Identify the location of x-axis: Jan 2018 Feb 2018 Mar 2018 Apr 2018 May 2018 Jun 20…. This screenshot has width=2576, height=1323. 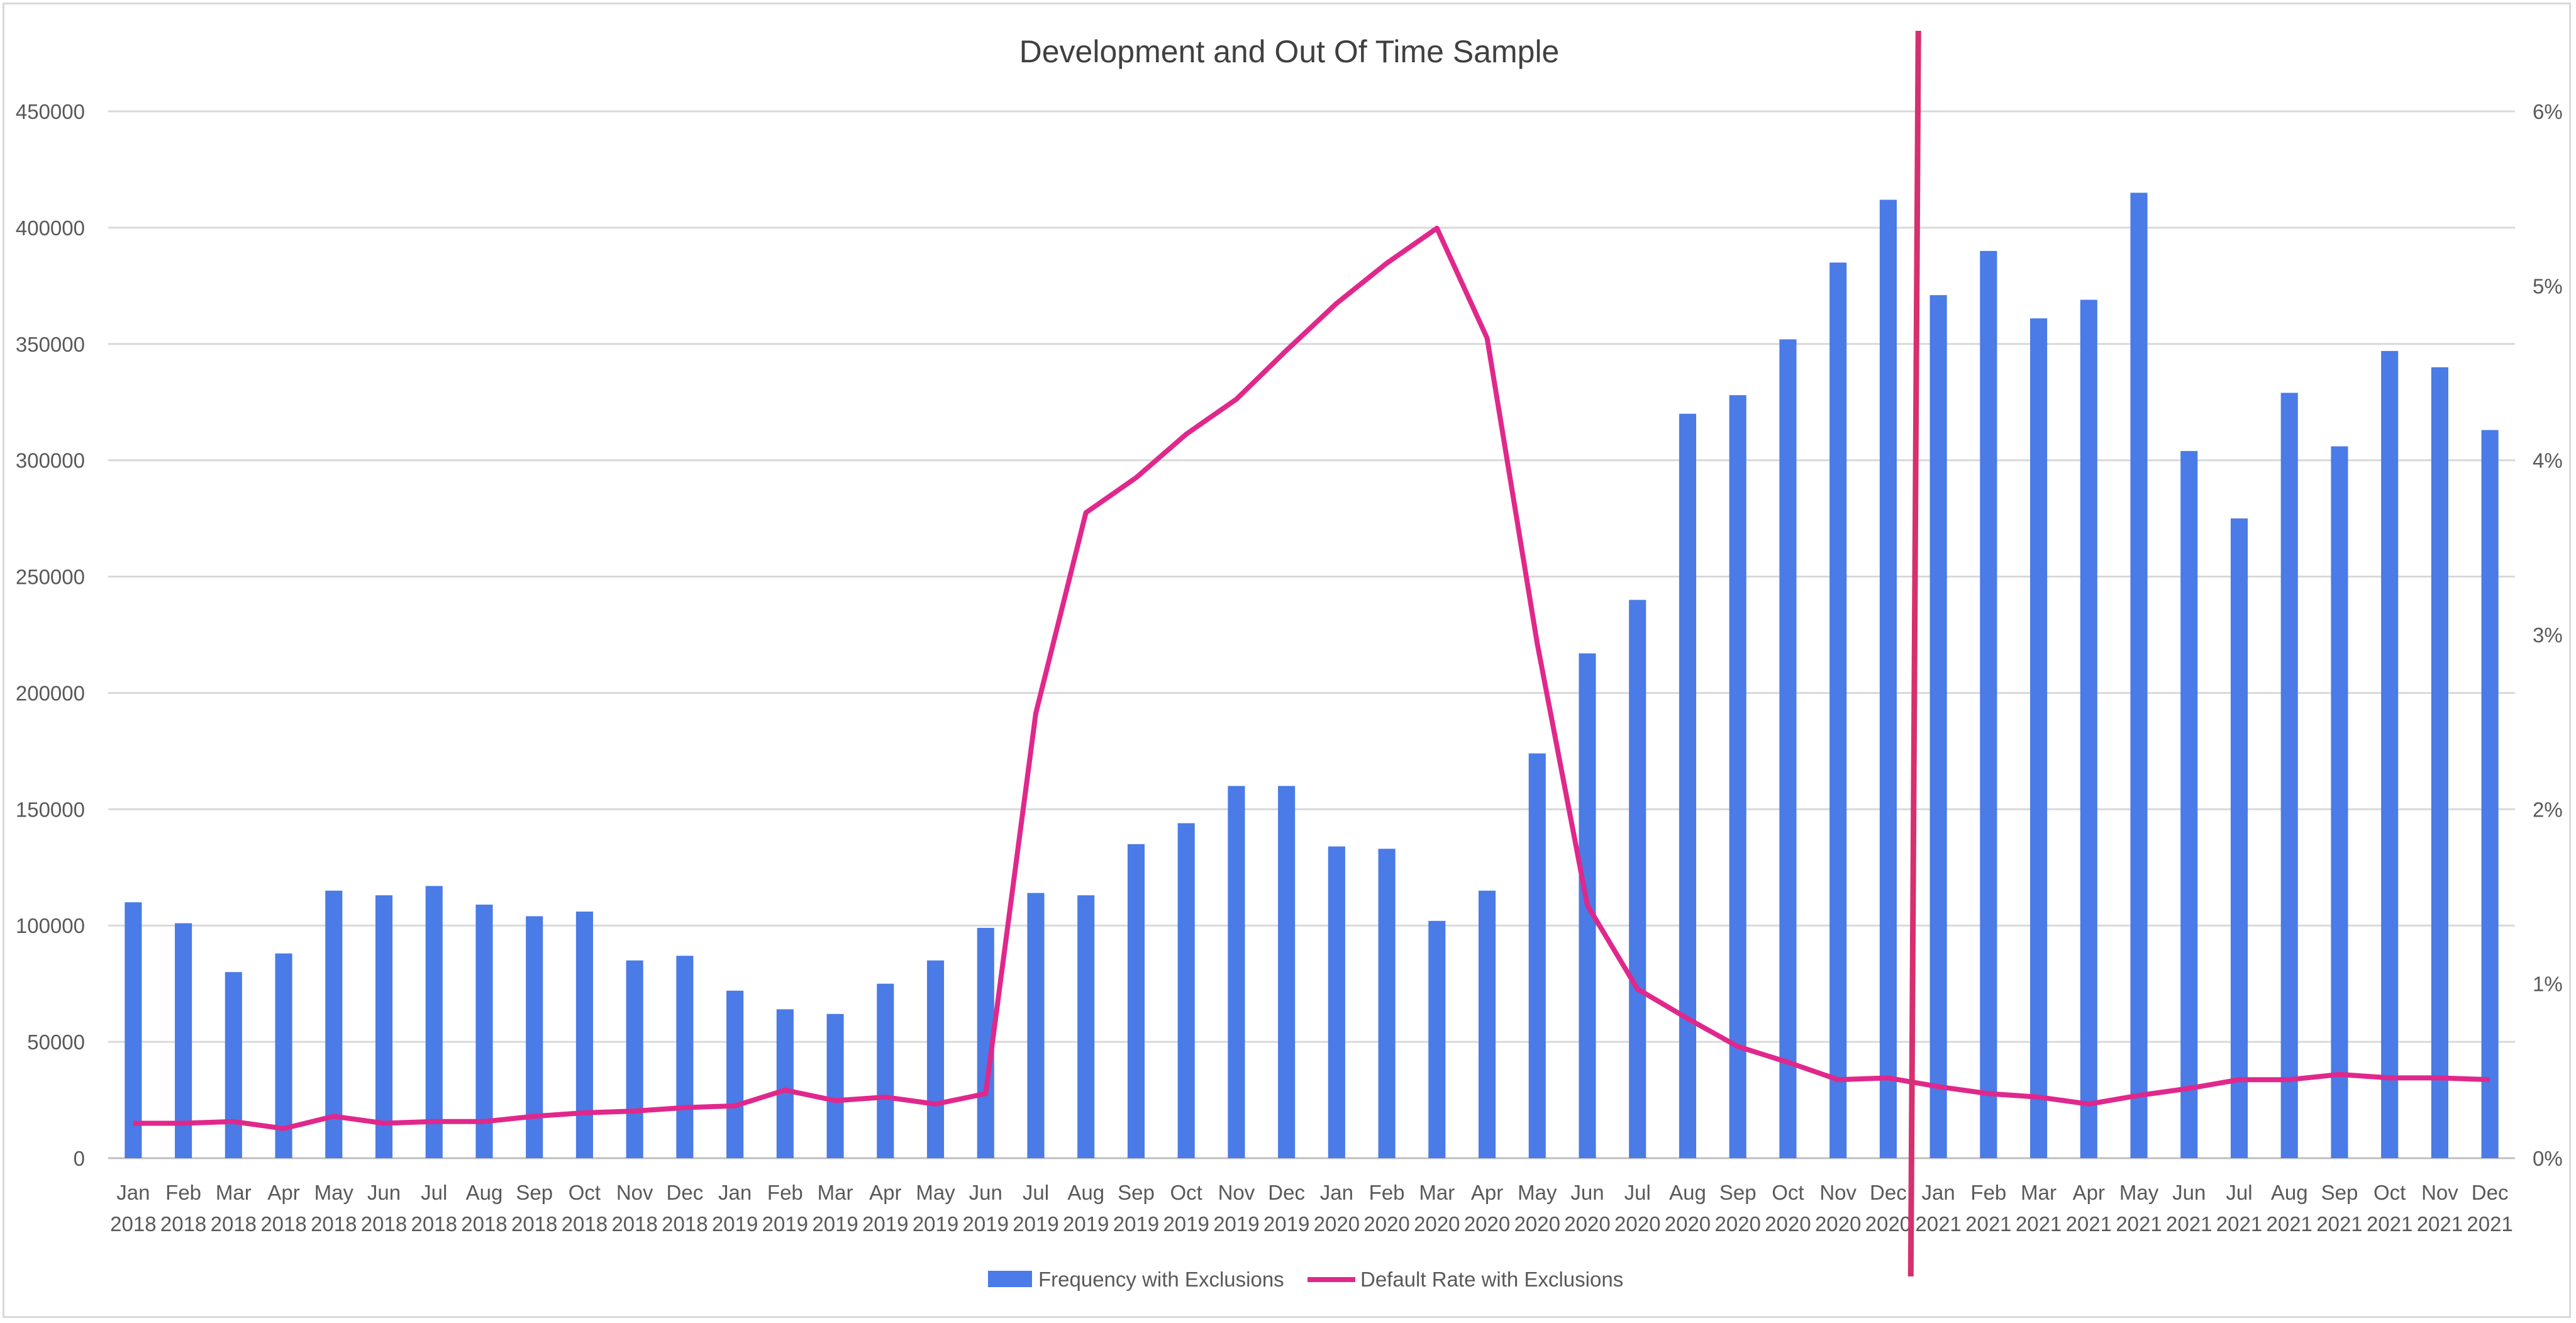
(1311, 1208).